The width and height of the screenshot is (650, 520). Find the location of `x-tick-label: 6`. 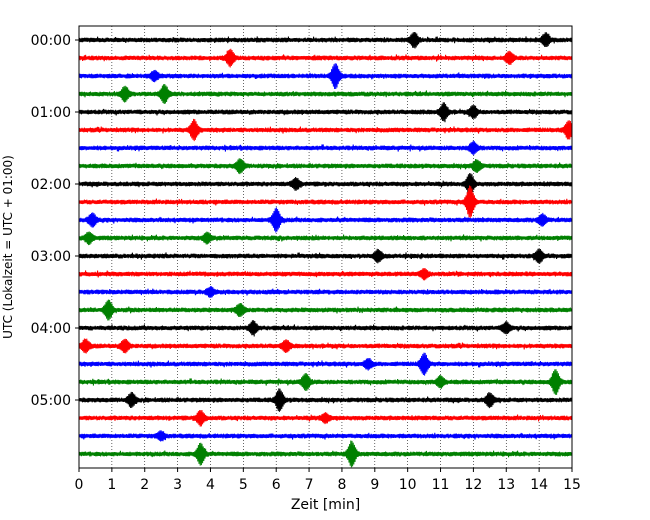

x-tick-label: 6 is located at coordinates (276, 485).